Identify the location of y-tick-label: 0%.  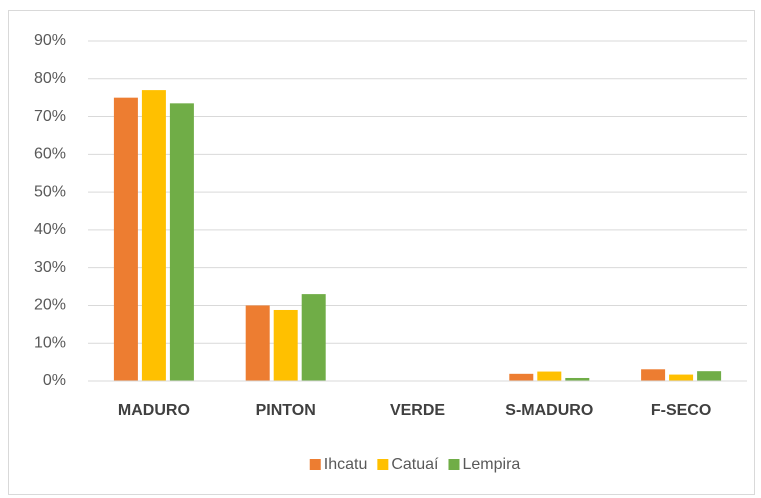
(54, 380).